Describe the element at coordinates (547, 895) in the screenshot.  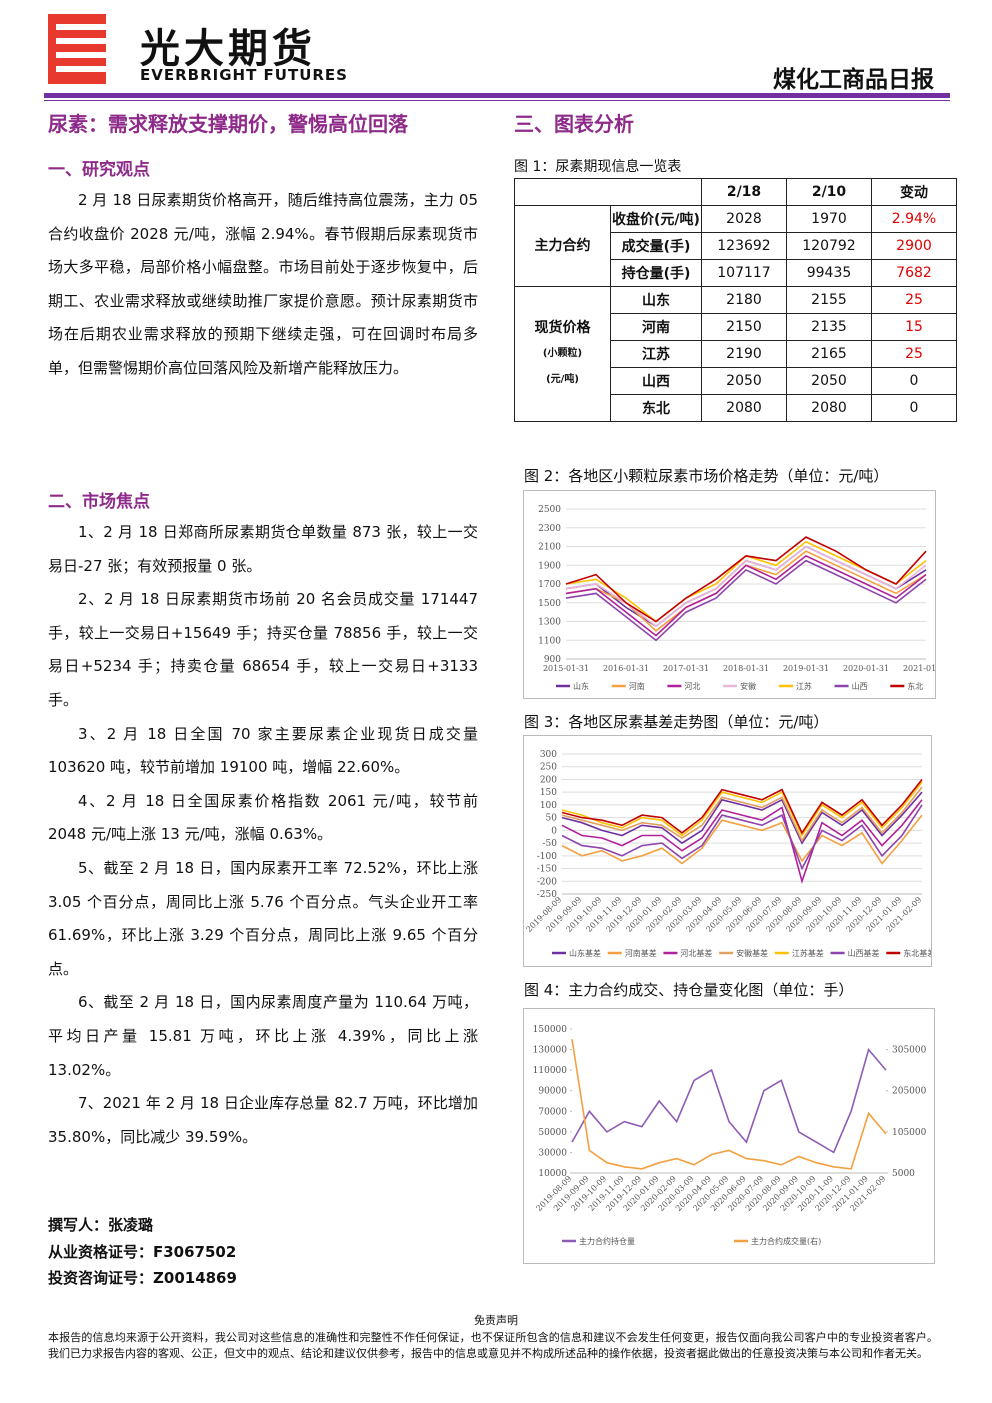
I see `y-tick-label: -250` at that location.